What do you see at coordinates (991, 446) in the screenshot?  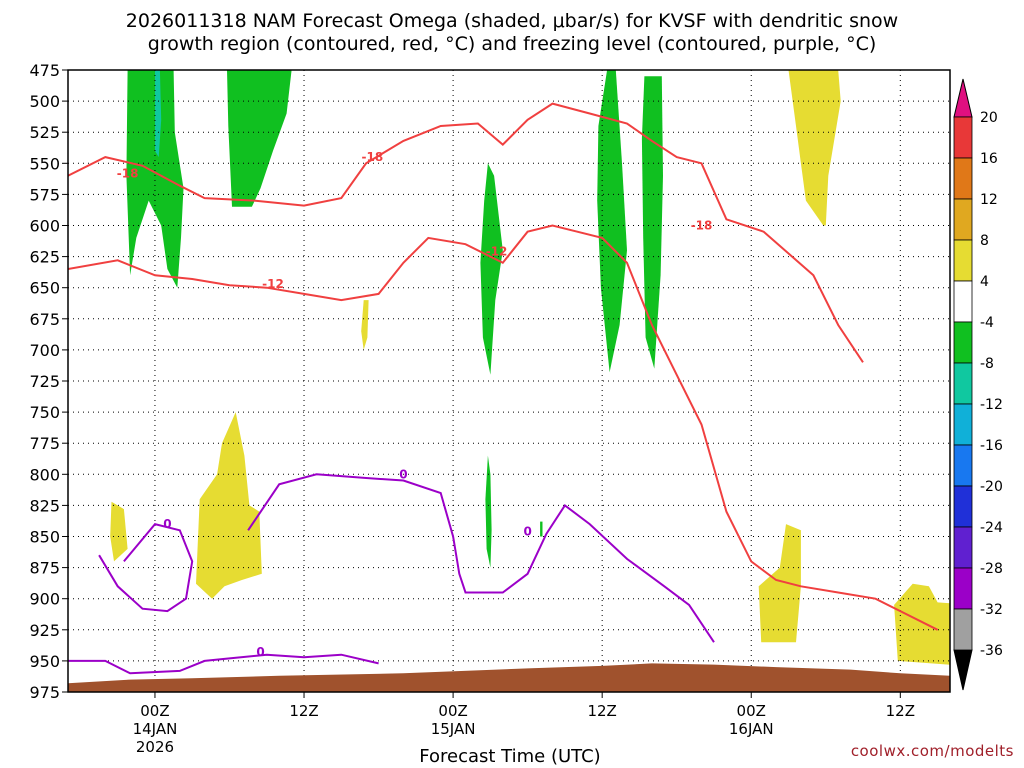 I see `colorbar-label--16: -16` at bounding box center [991, 446].